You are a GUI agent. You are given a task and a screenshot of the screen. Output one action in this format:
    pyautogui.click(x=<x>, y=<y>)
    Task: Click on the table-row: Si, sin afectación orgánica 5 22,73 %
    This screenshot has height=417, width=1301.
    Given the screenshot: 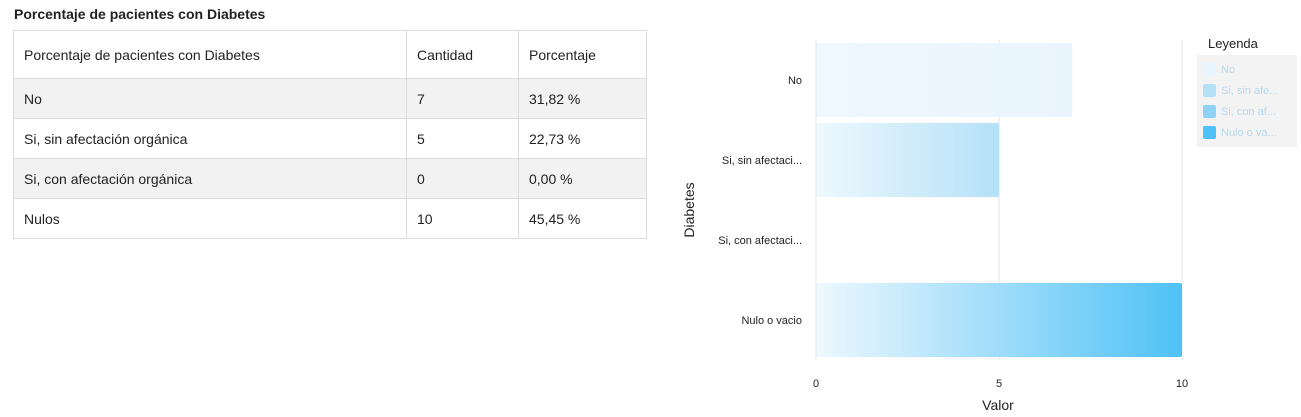 What is the action you would take?
    pyautogui.click(x=330, y=138)
    